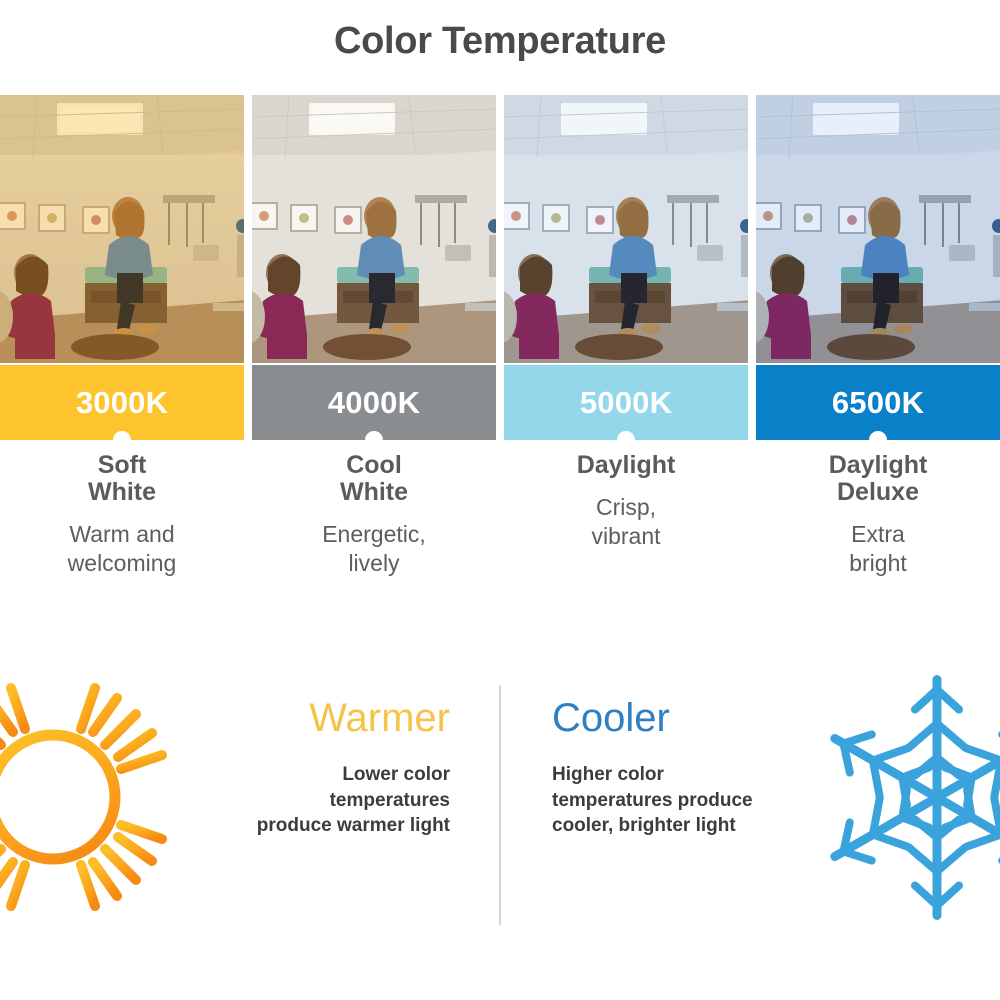 This screenshot has height=1000, width=1000. Describe the element at coordinates (878, 465) in the screenshot. I see `caption-name-line1-6500k: Daylight` at that location.